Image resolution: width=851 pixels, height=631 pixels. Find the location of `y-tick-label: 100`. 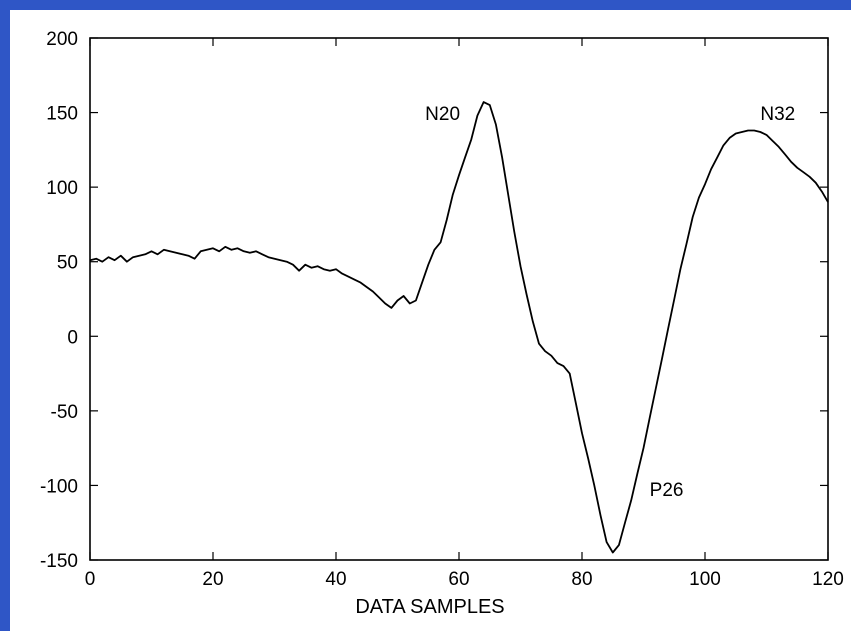

y-tick-label: 100 is located at coordinates (62, 188).